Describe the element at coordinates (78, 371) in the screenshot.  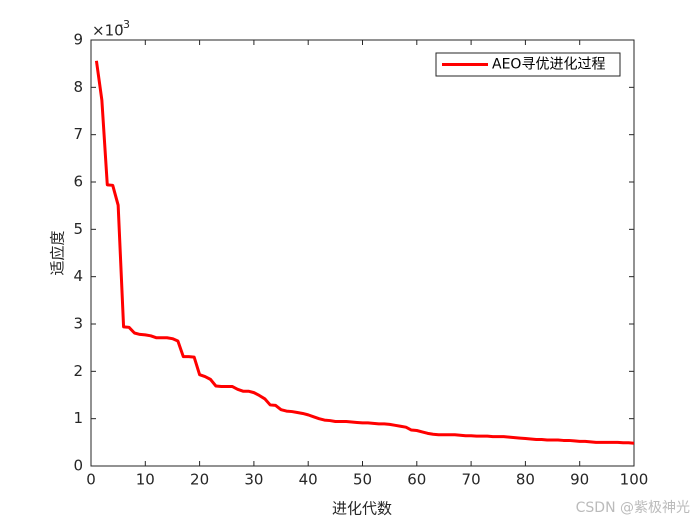
I see `y-tick-label: 2` at that location.